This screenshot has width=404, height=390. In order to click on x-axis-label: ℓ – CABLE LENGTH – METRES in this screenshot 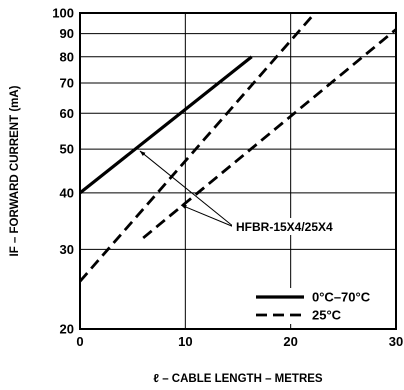, I will do `click(238, 379)`.